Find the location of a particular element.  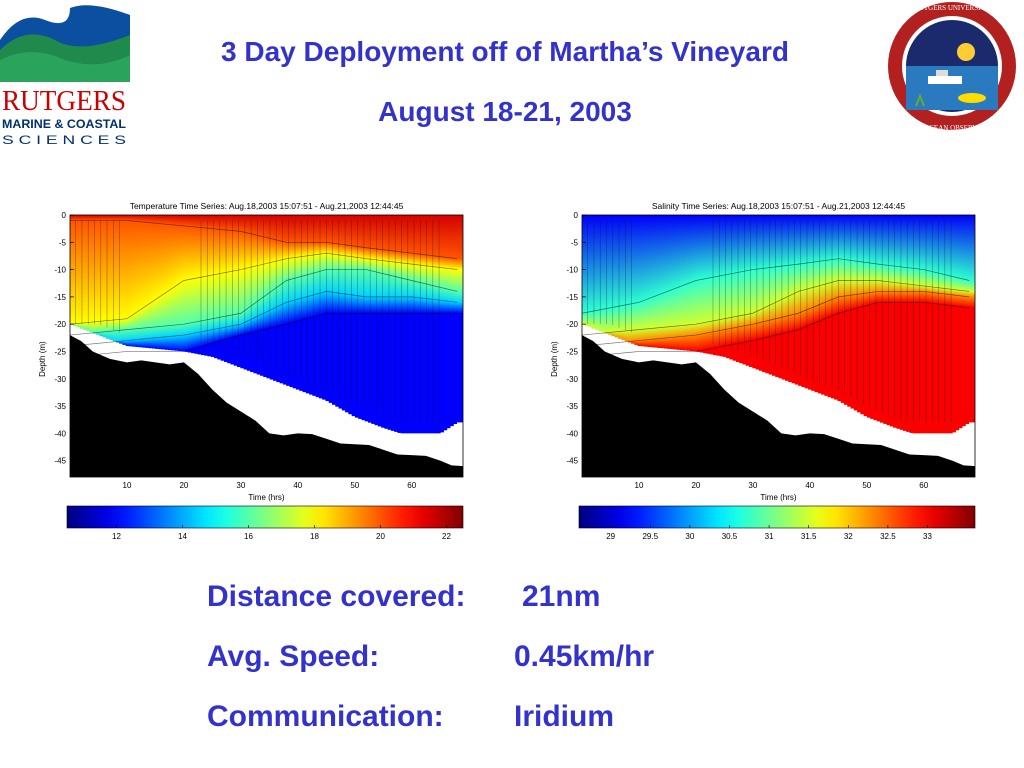

y-tick-label: -30 is located at coordinates (60, 379).